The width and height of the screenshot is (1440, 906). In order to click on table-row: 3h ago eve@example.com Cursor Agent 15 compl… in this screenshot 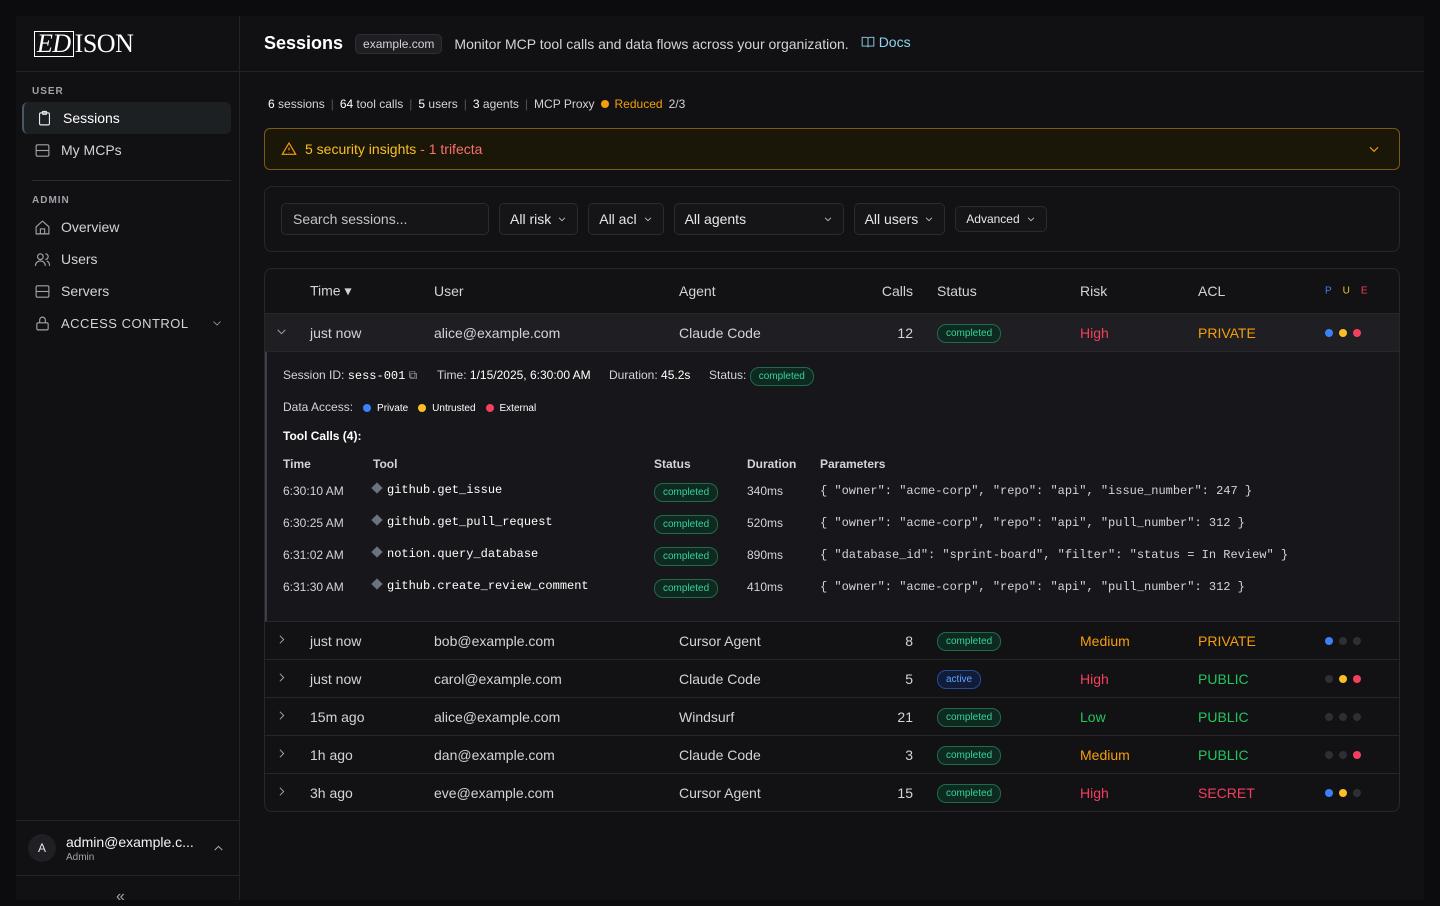, I will do `click(832, 792)`.